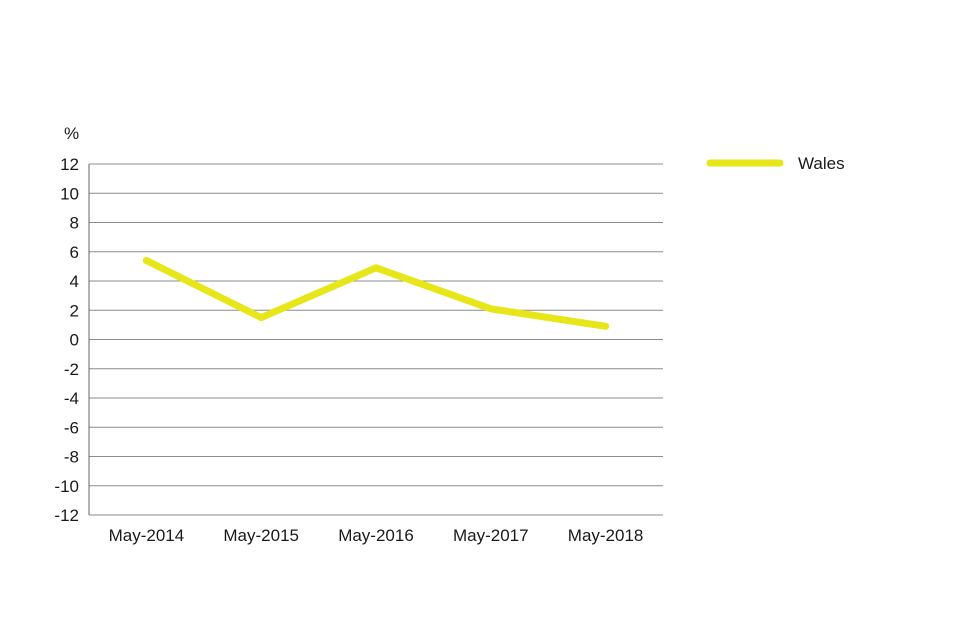  I want to click on y-tick-labels: 12 10 8 6 4 2 0 -2 -4 -6 -8 -10 -12, so click(66, 340).